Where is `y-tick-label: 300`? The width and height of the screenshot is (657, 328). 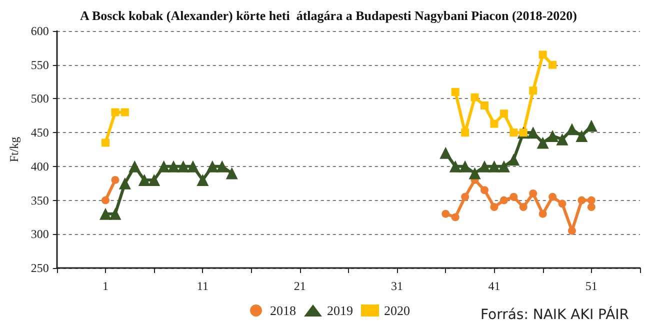 y-tick-label: 300 is located at coordinates (39, 234).